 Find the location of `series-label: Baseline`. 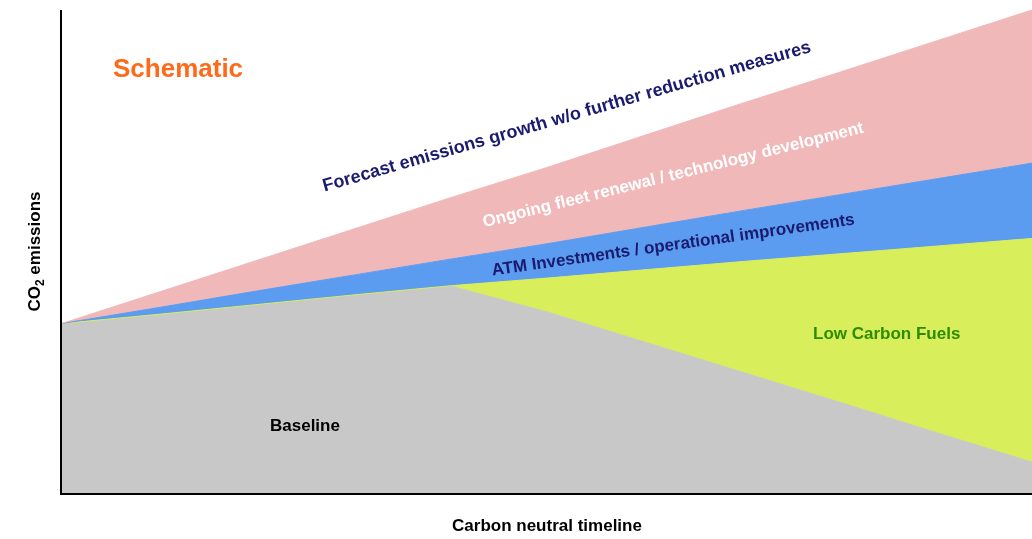

series-label: Baseline is located at coordinates (305, 425).